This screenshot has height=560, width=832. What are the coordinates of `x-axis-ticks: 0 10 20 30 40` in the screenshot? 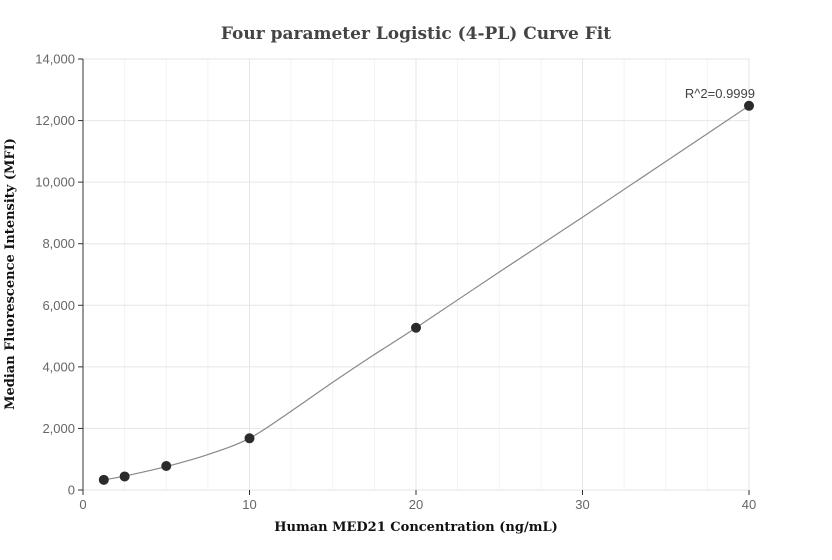 It's located at (417, 501).